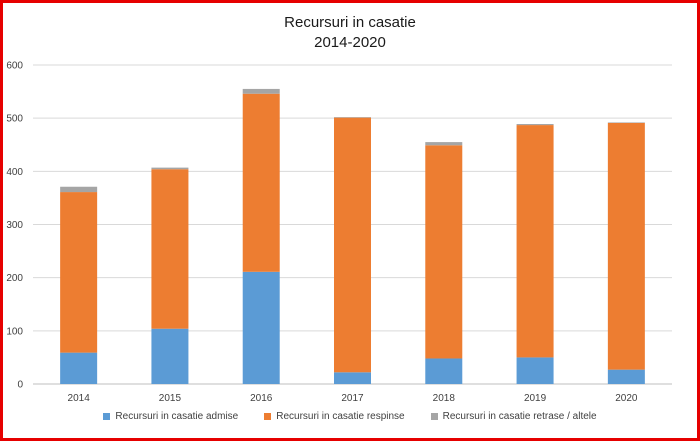  What do you see at coordinates (14, 278) in the screenshot?
I see `y-tick-label: 200` at bounding box center [14, 278].